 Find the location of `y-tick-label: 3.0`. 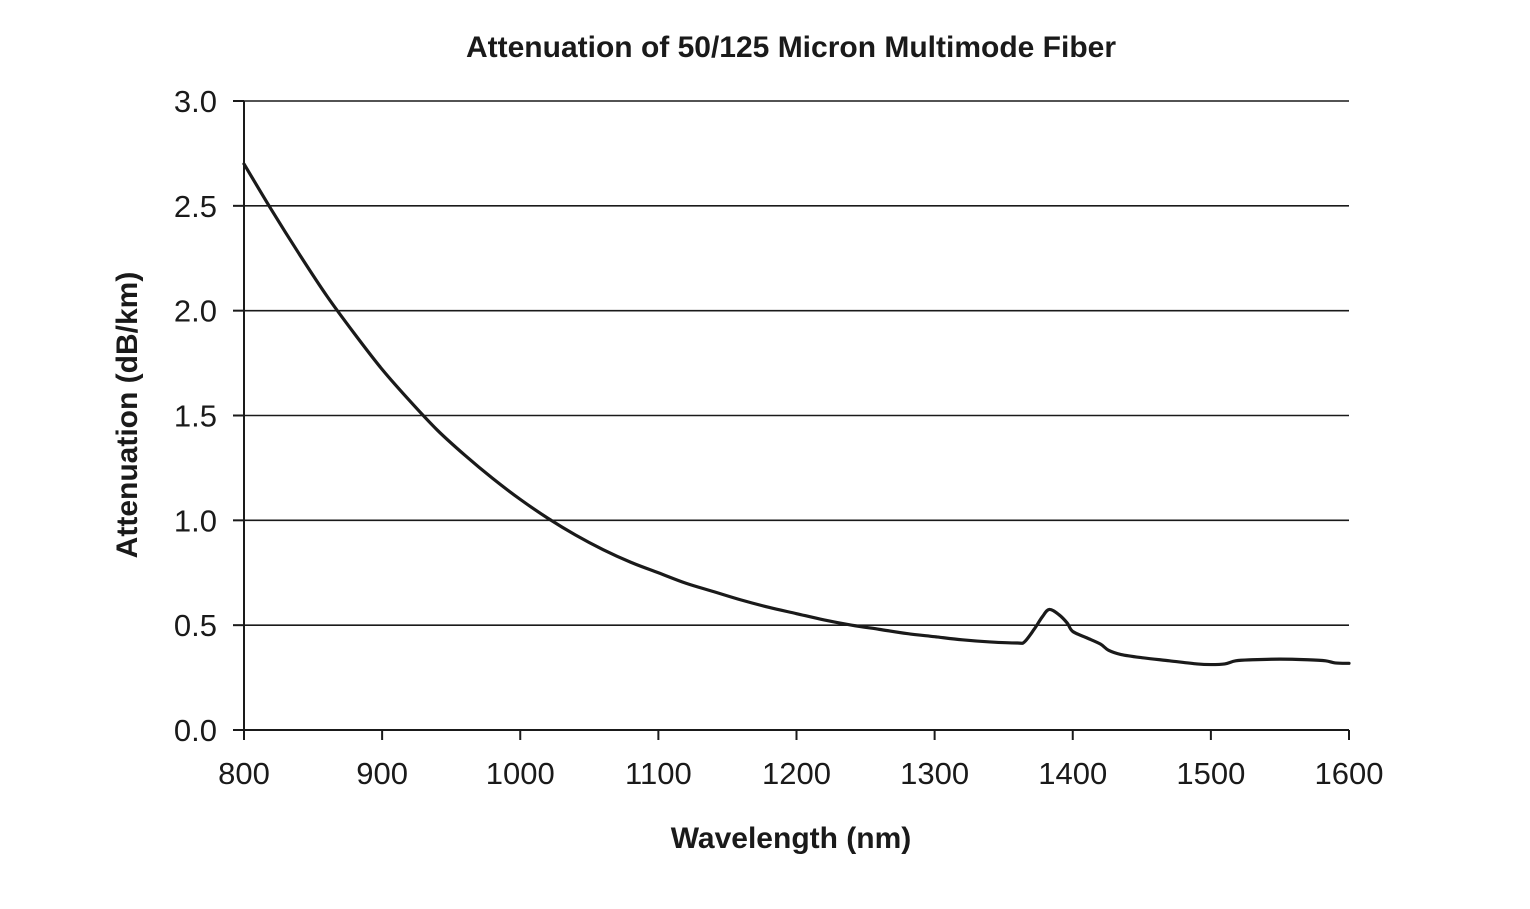

y-tick-label: 3.0 is located at coordinates (195, 101).